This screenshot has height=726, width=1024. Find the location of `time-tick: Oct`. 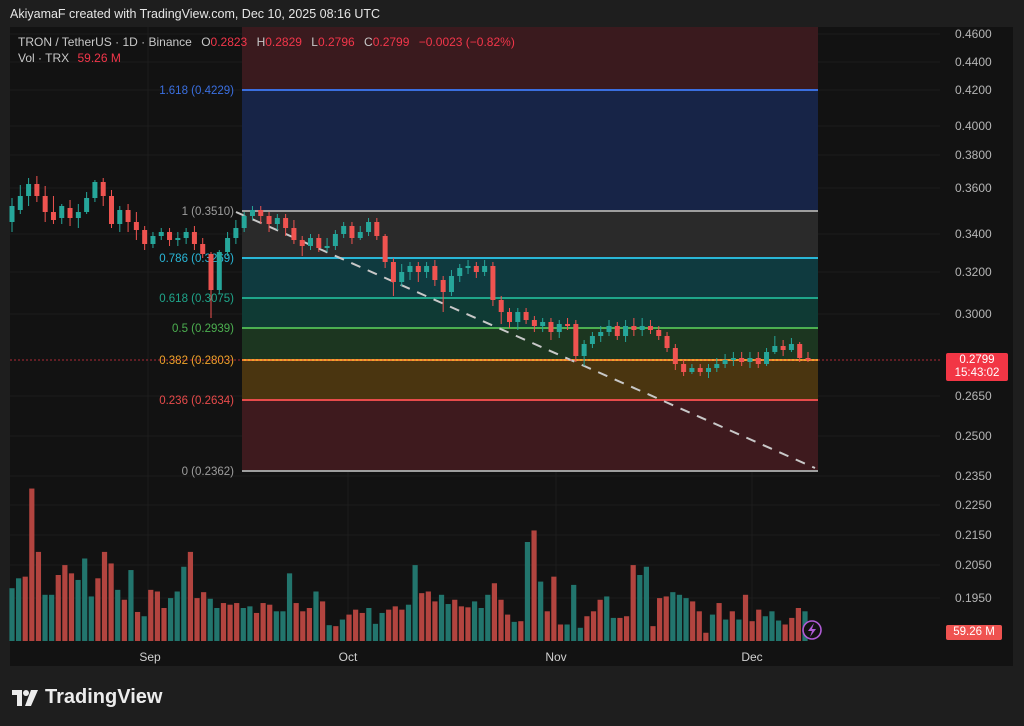

time-tick: Oct is located at coordinates (348, 657).